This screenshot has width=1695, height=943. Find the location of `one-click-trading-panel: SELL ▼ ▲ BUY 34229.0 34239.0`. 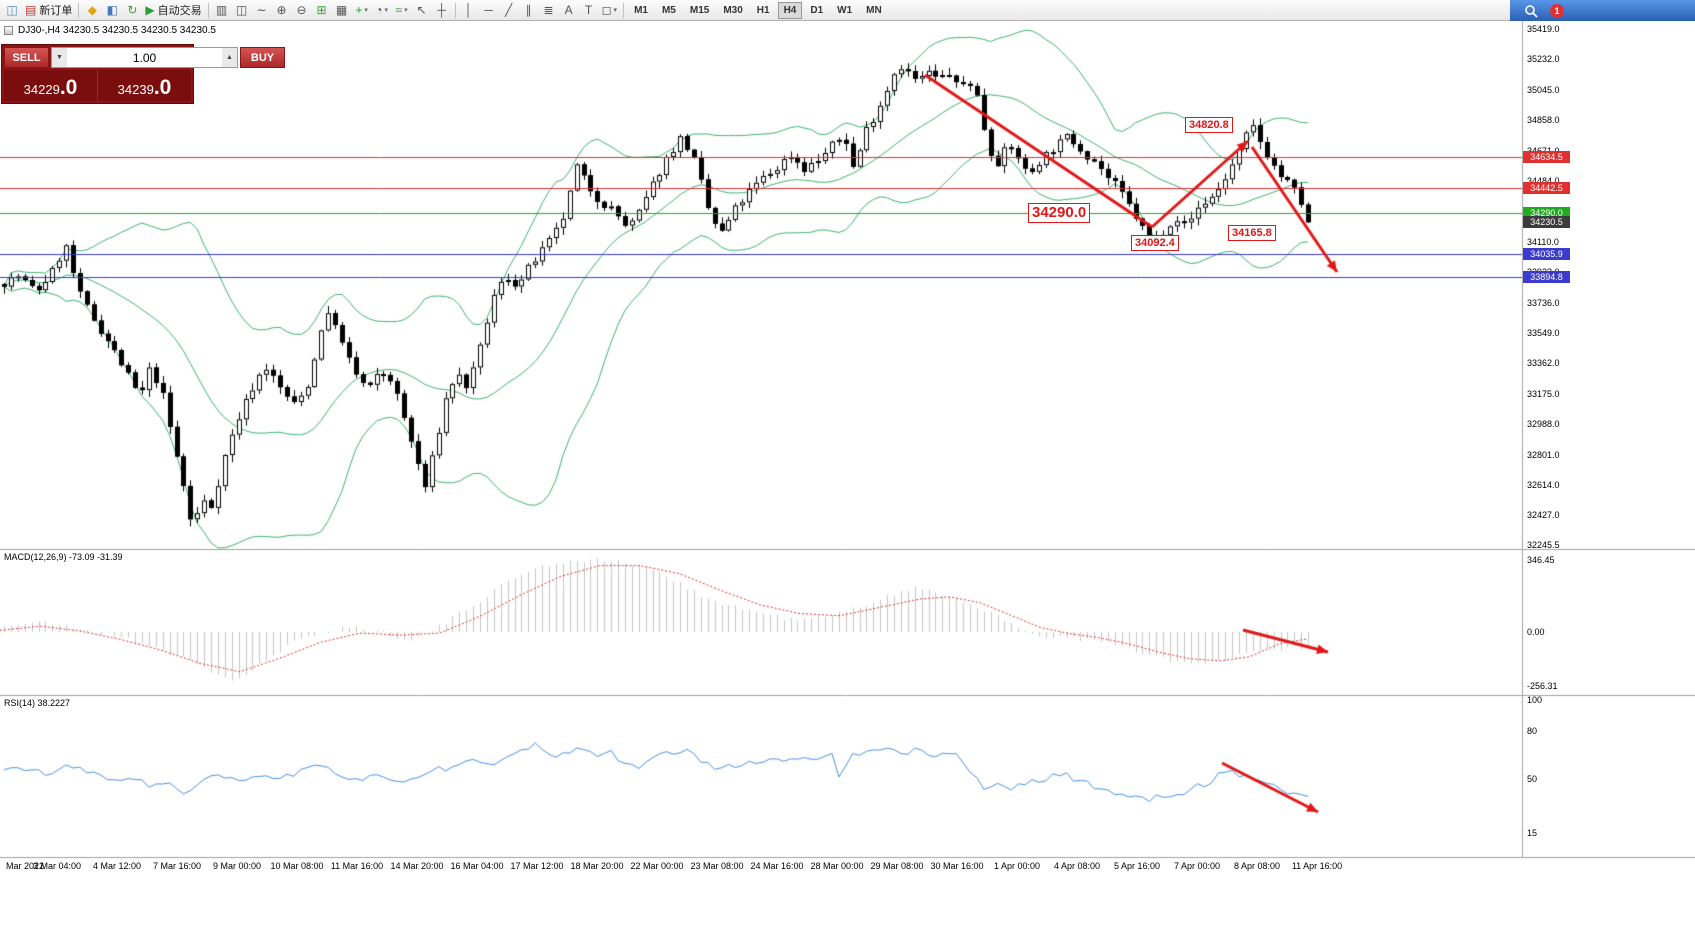

one-click-trading-panel: SELL ▼ ▲ BUY 34229.0 34239.0 is located at coordinates (143, 74).